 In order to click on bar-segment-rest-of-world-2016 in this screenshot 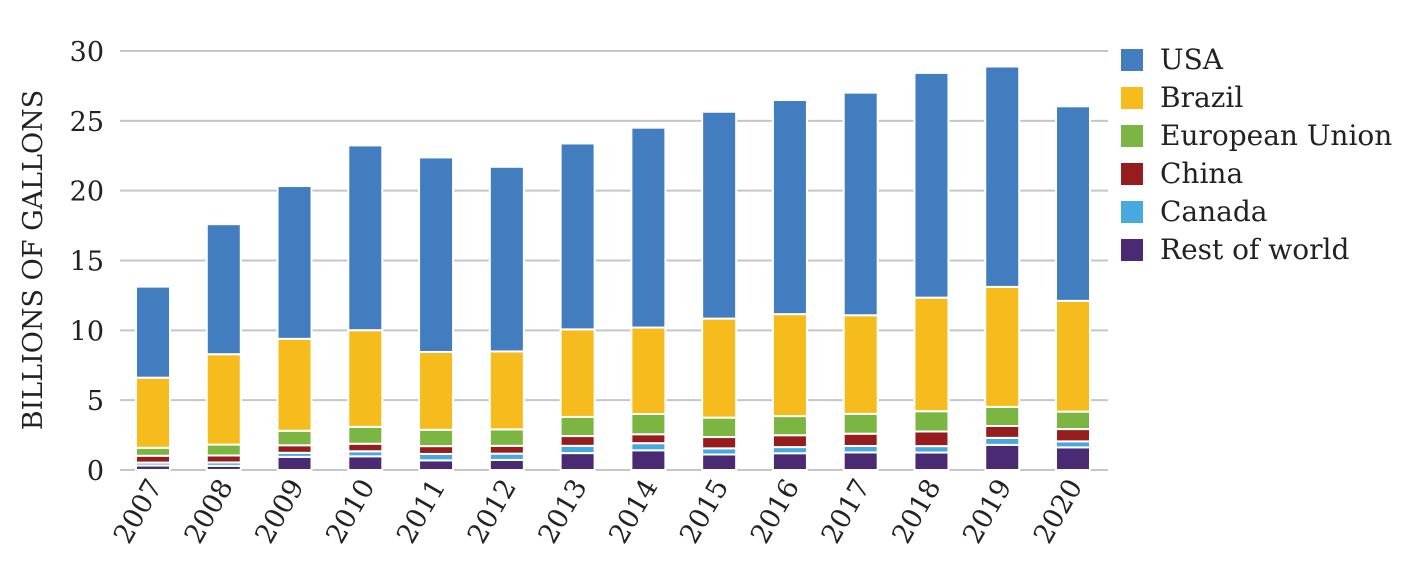, I will do `click(789, 461)`.